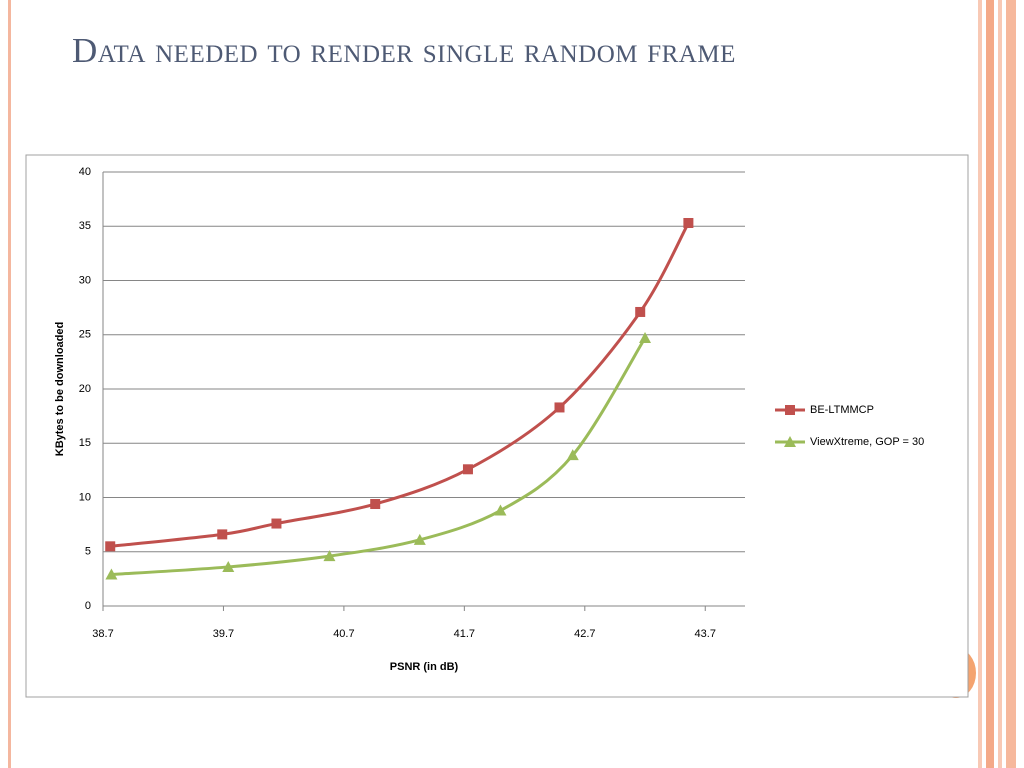 Image resolution: width=1024 pixels, height=768 pixels. What do you see at coordinates (424, 667) in the screenshot?
I see `x-axis-title: PSNR (in dB)` at bounding box center [424, 667].